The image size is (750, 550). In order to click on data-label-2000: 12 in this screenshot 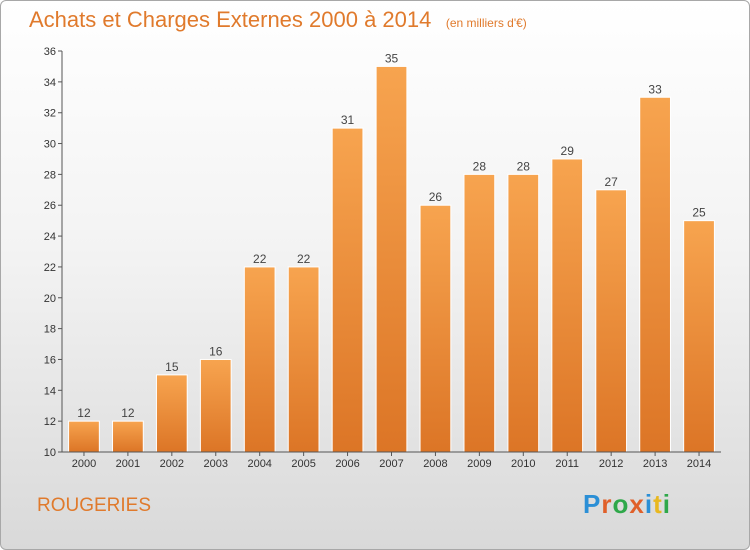, I will do `click(84, 413)`.